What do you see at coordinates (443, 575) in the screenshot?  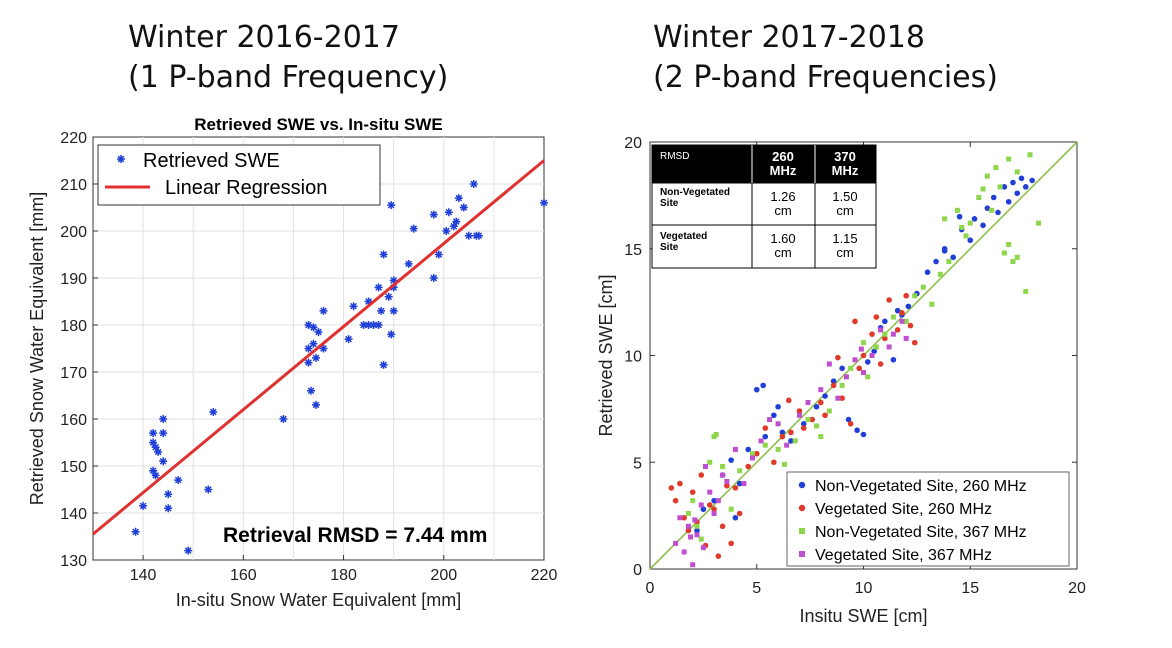 I see `x-tick-label: 200` at bounding box center [443, 575].